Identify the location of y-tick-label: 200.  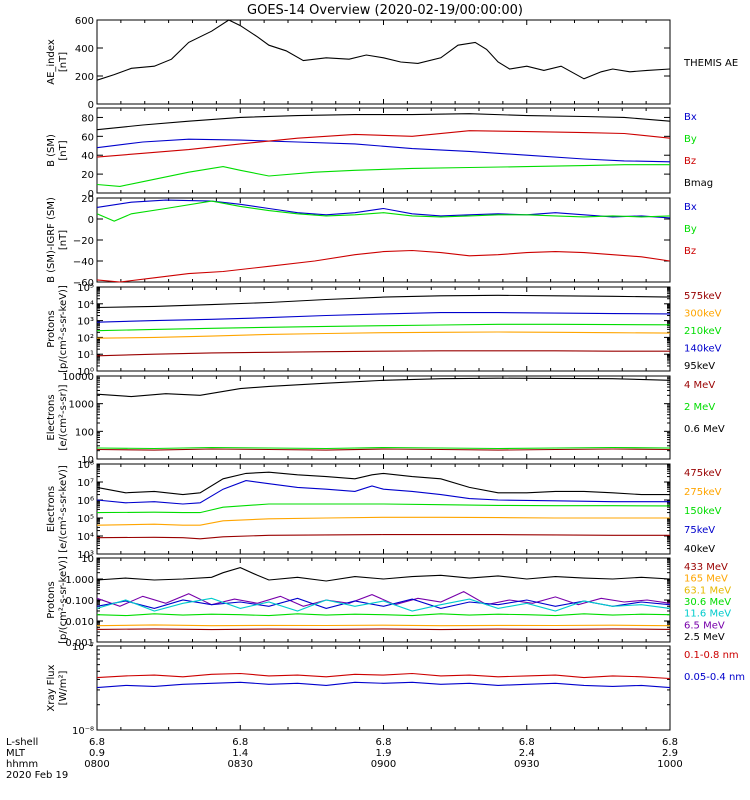
(84, 77).